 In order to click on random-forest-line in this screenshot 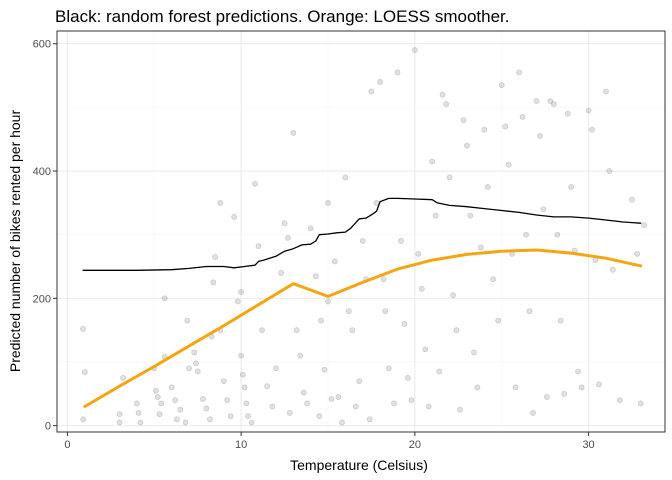, I will do `click(362, 234)`.